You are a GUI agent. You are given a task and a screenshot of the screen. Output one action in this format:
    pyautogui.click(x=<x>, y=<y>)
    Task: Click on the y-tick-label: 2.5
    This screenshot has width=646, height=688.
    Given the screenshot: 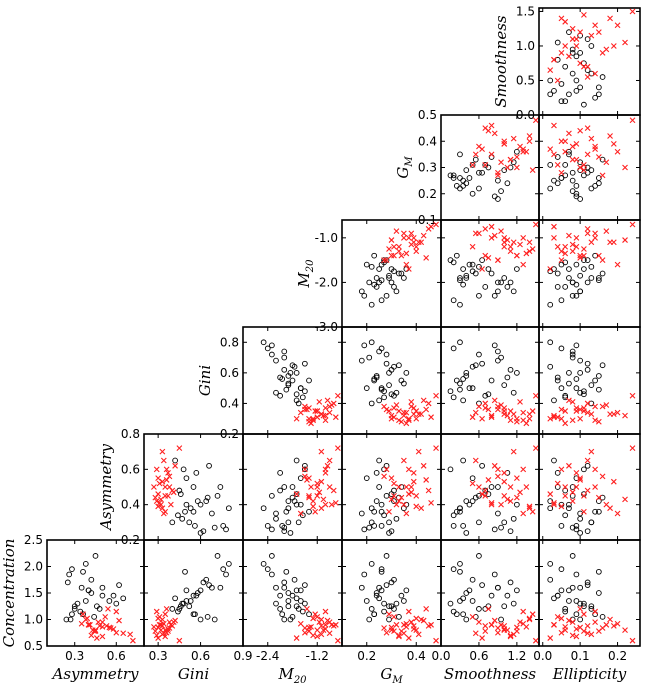 What is the action you would take?
    pyautogui.click(x=33, y=540)
    